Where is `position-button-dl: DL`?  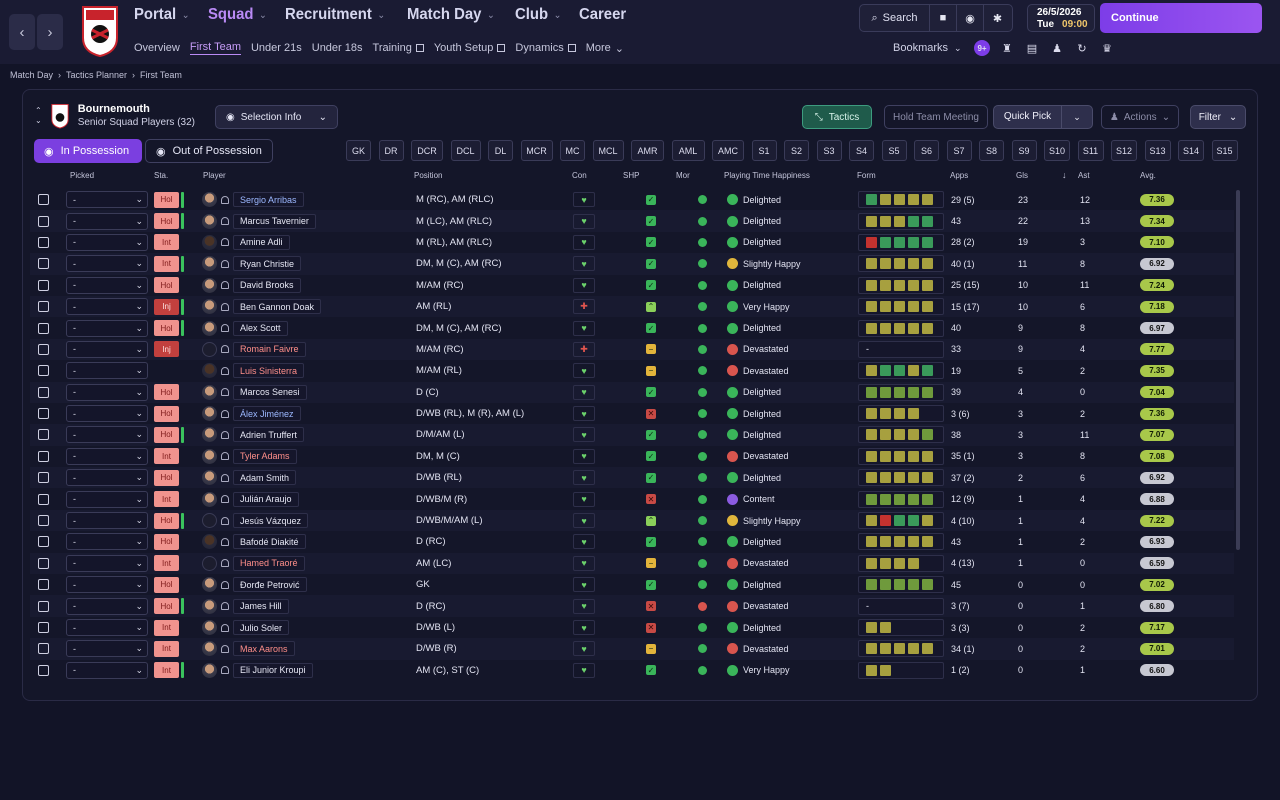 position-button-dl: DL is located at coordinates (500, 150).